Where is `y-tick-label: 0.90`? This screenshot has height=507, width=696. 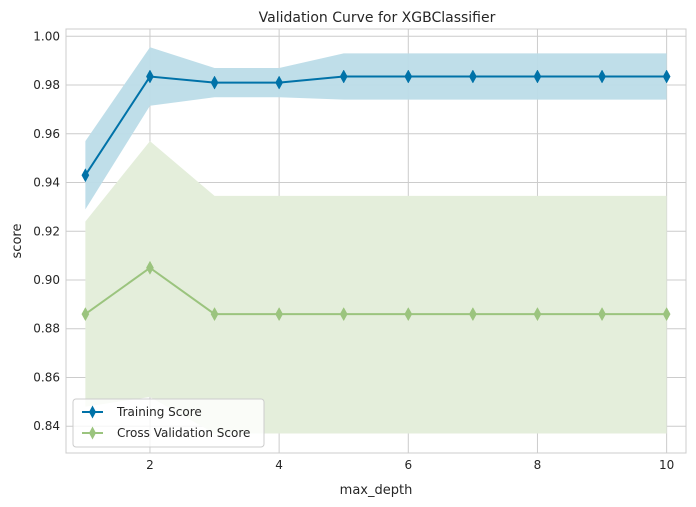
y-tick-label: 0.90 is located at coordinates (46, 280).